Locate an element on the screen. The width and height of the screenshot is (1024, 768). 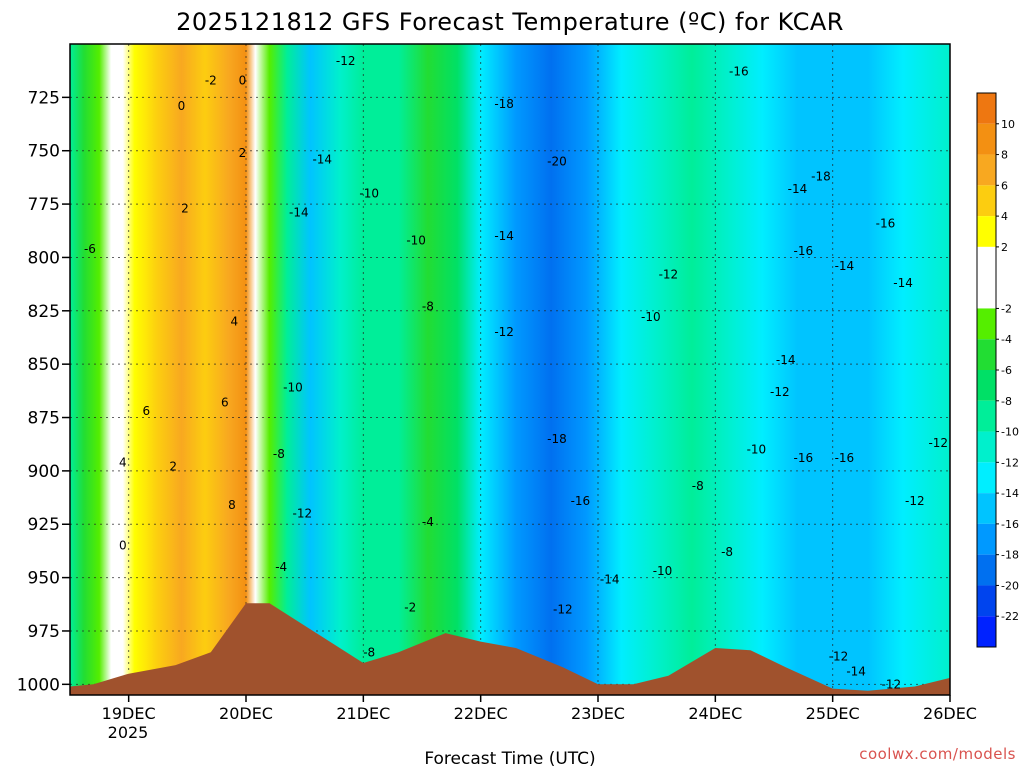
colorbar: 10 8 6 4 2 -2 -4 -6 -8 -10 -12 -14 -16 -18 -20 -22 is located at coordinates (997, 370).